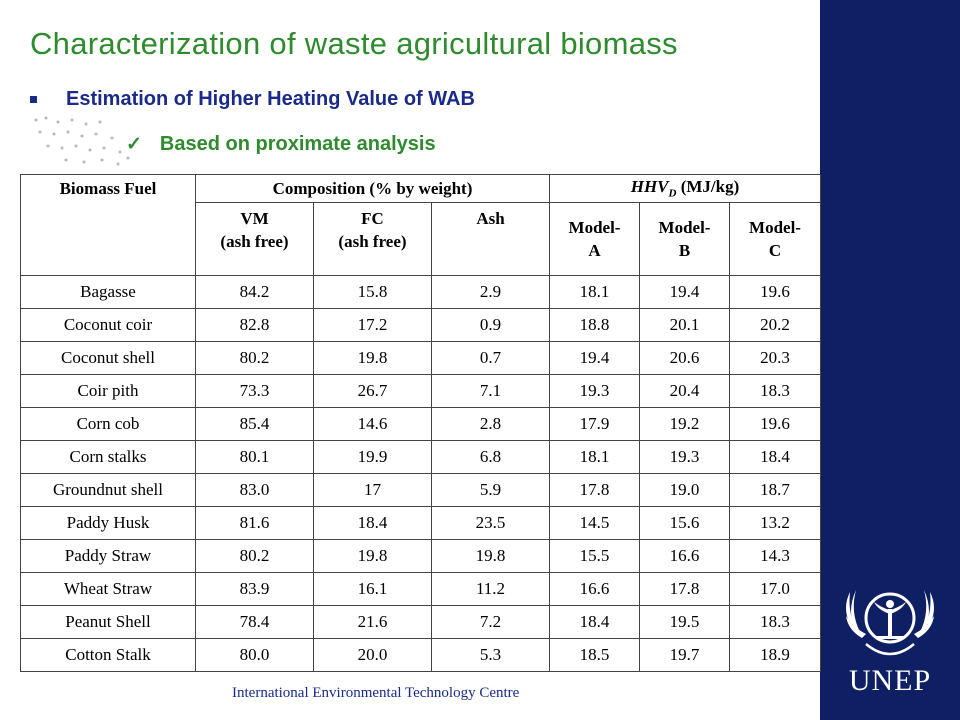 This screenshot has height=720, width=960. I want to click on cell-a: 18.8, so click(594, 325).